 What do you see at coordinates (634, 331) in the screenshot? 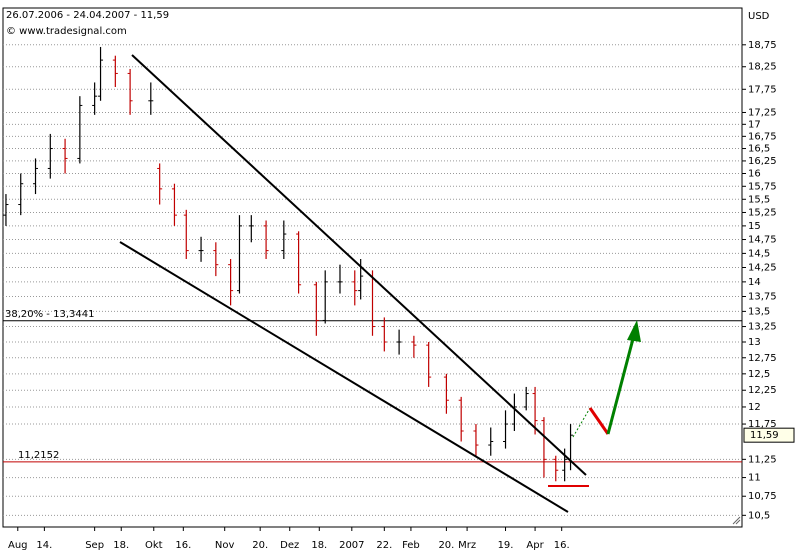
I see `arrow-head` at bounding box center [634, 331].